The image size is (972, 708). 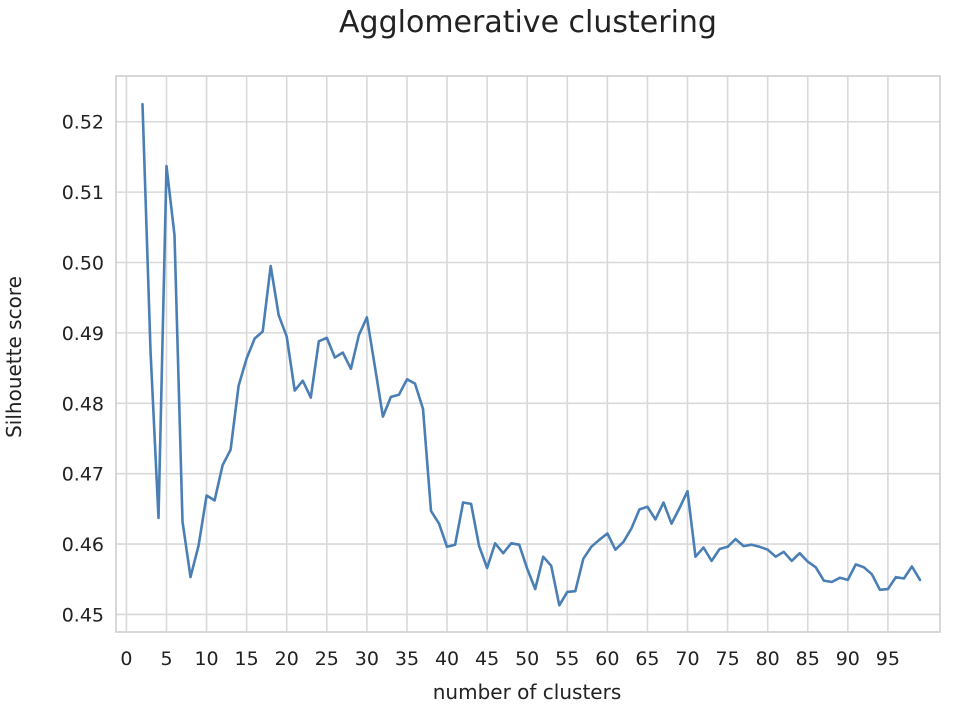 I want to click on y-tick-label: 0.52, so click(x=83, y=123).